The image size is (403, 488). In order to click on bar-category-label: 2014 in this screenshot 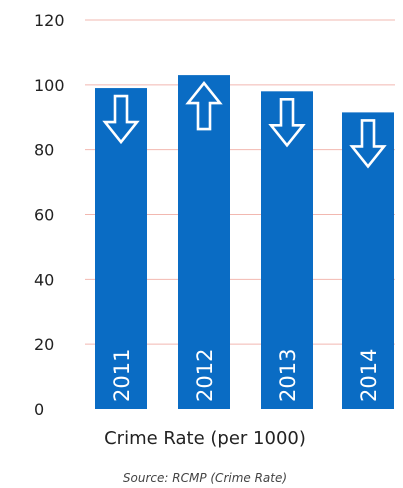, I will do `click(369, 375)`.